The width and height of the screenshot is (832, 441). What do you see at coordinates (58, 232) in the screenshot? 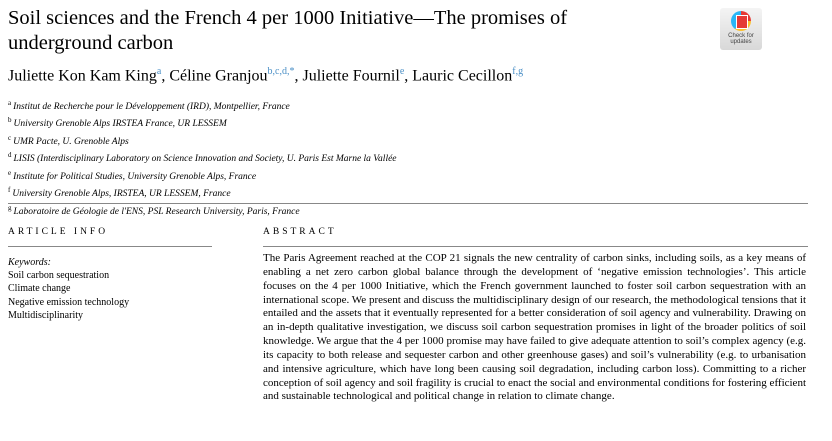
I see `article-info-heading: ARTICLE INFO` at bounding box center [58, 232].